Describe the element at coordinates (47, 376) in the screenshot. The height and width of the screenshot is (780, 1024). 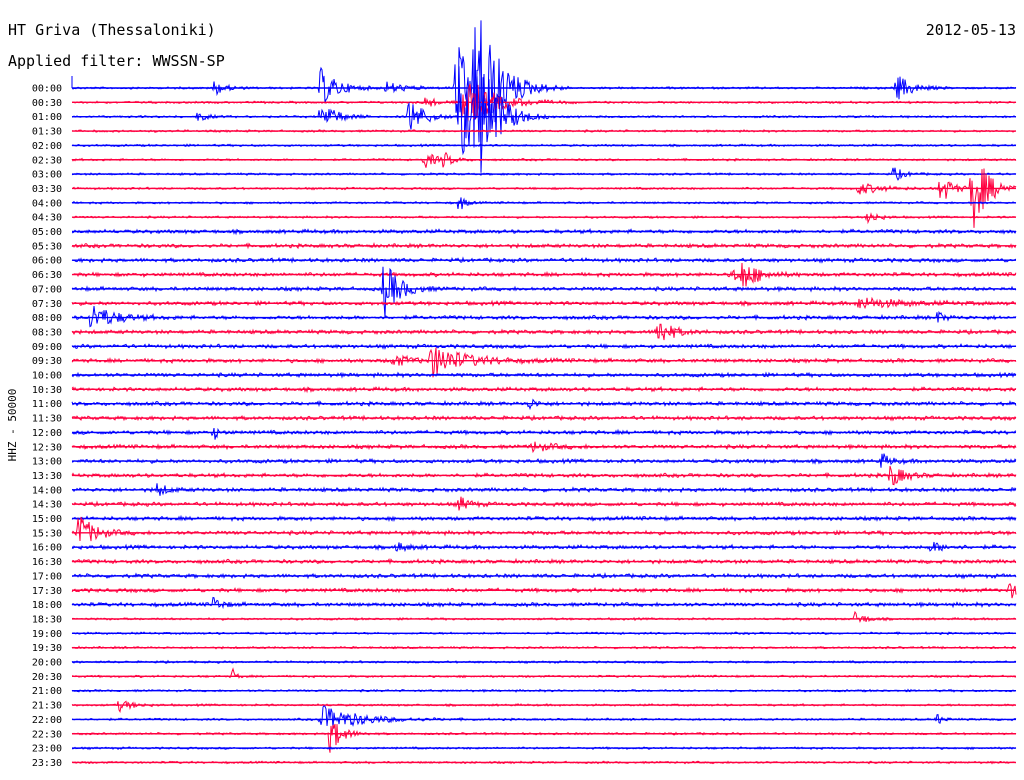
I see `row-label: 10:00` at that location.